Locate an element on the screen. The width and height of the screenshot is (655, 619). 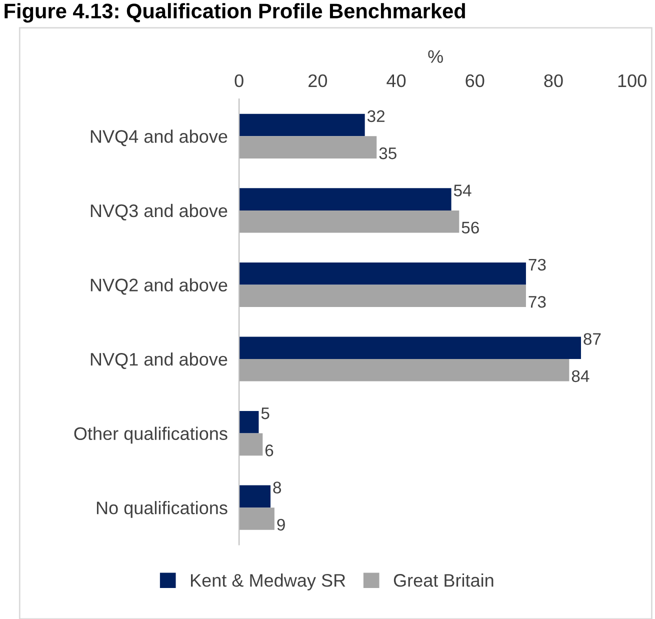
y-tick-label: NVQ4 and above is located at coordinates (159, 138).